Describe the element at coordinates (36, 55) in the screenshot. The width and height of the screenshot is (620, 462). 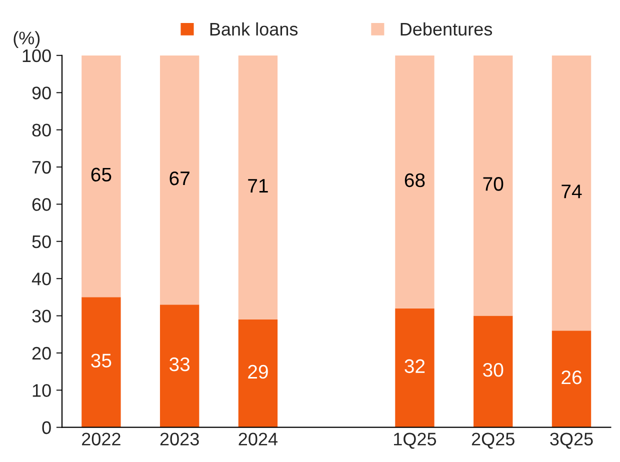
I see `y-tick-label: 100` at that location.